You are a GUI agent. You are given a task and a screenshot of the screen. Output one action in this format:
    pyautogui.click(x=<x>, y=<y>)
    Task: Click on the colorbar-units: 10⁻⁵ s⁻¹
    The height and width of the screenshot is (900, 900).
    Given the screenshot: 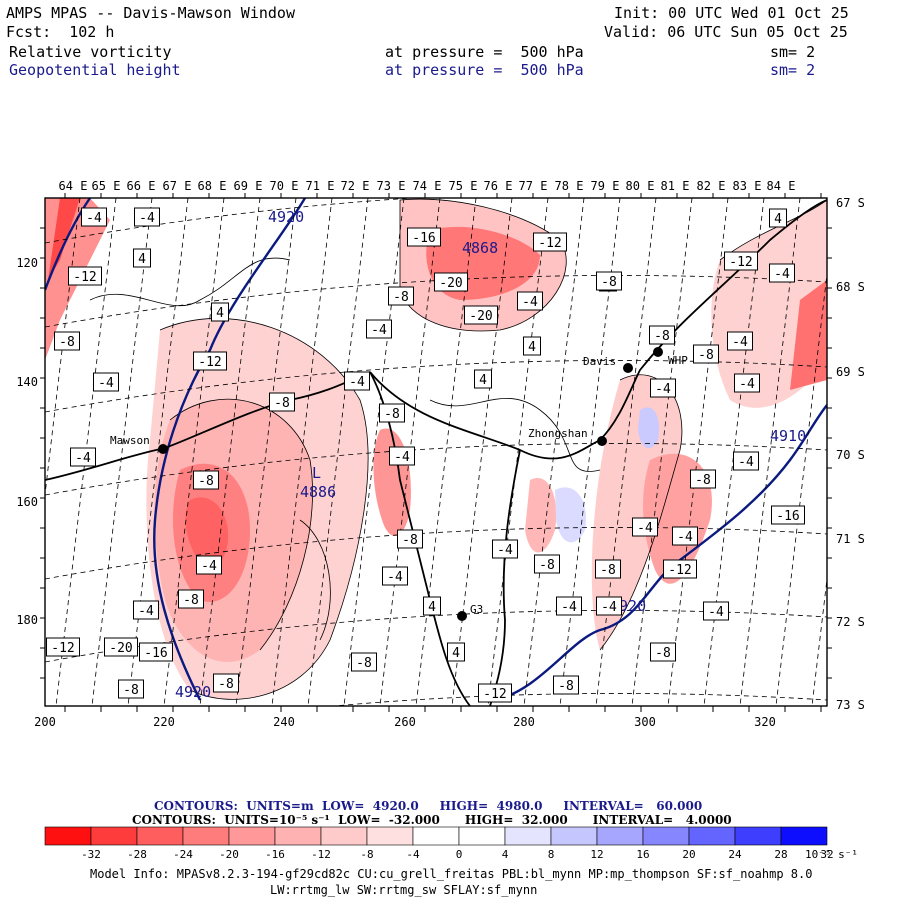 What is the action you would take?
    pyautogui.click(x=831, y=854)
    